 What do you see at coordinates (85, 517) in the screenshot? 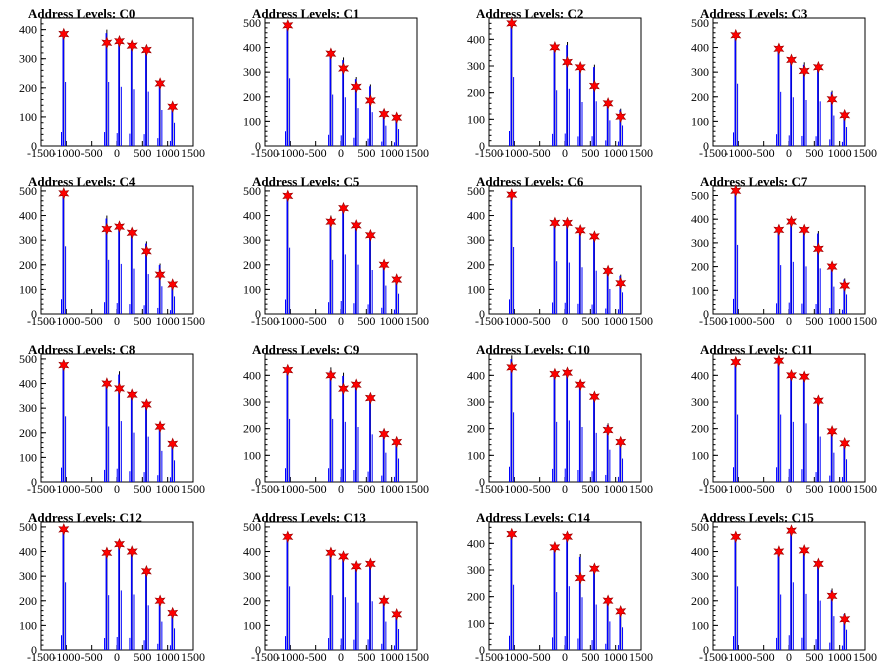
I see `chart-title: Address Levels: C12` at bounding box center [85, 517].